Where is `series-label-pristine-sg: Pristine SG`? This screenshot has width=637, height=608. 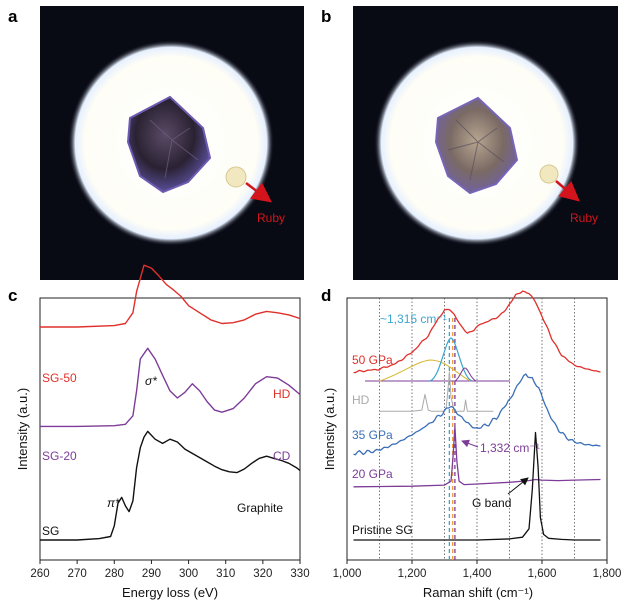 series-label-pristine-sg: Pristine SG is located at coordinates (382, 530).